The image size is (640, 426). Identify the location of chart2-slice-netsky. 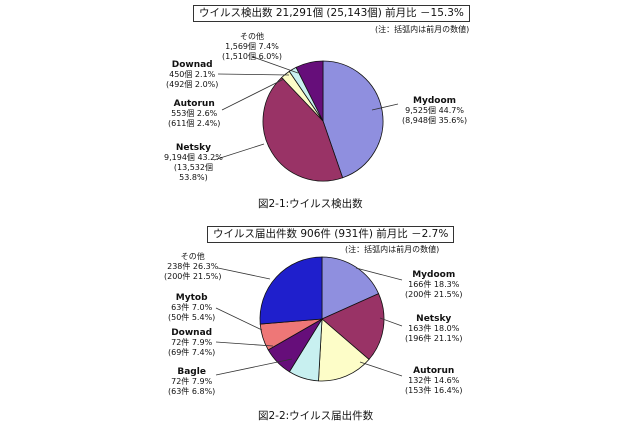
(353, 326).